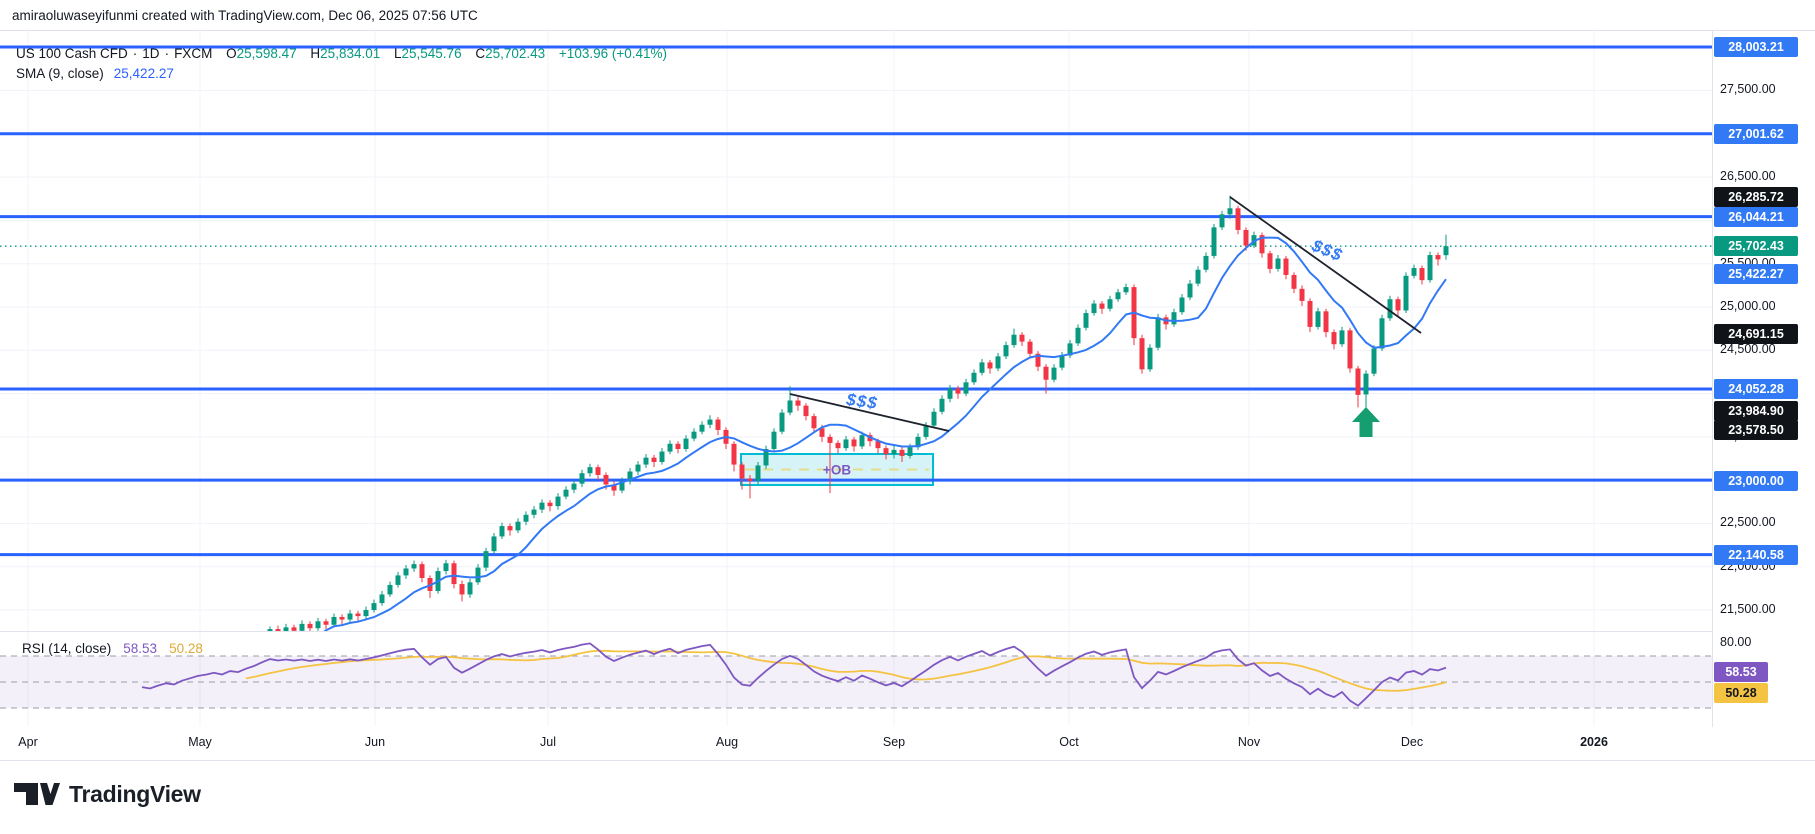 This screenshot has width=1815, height=834. I want to click on sma-label: SMA (9, close), so click(60, 73).